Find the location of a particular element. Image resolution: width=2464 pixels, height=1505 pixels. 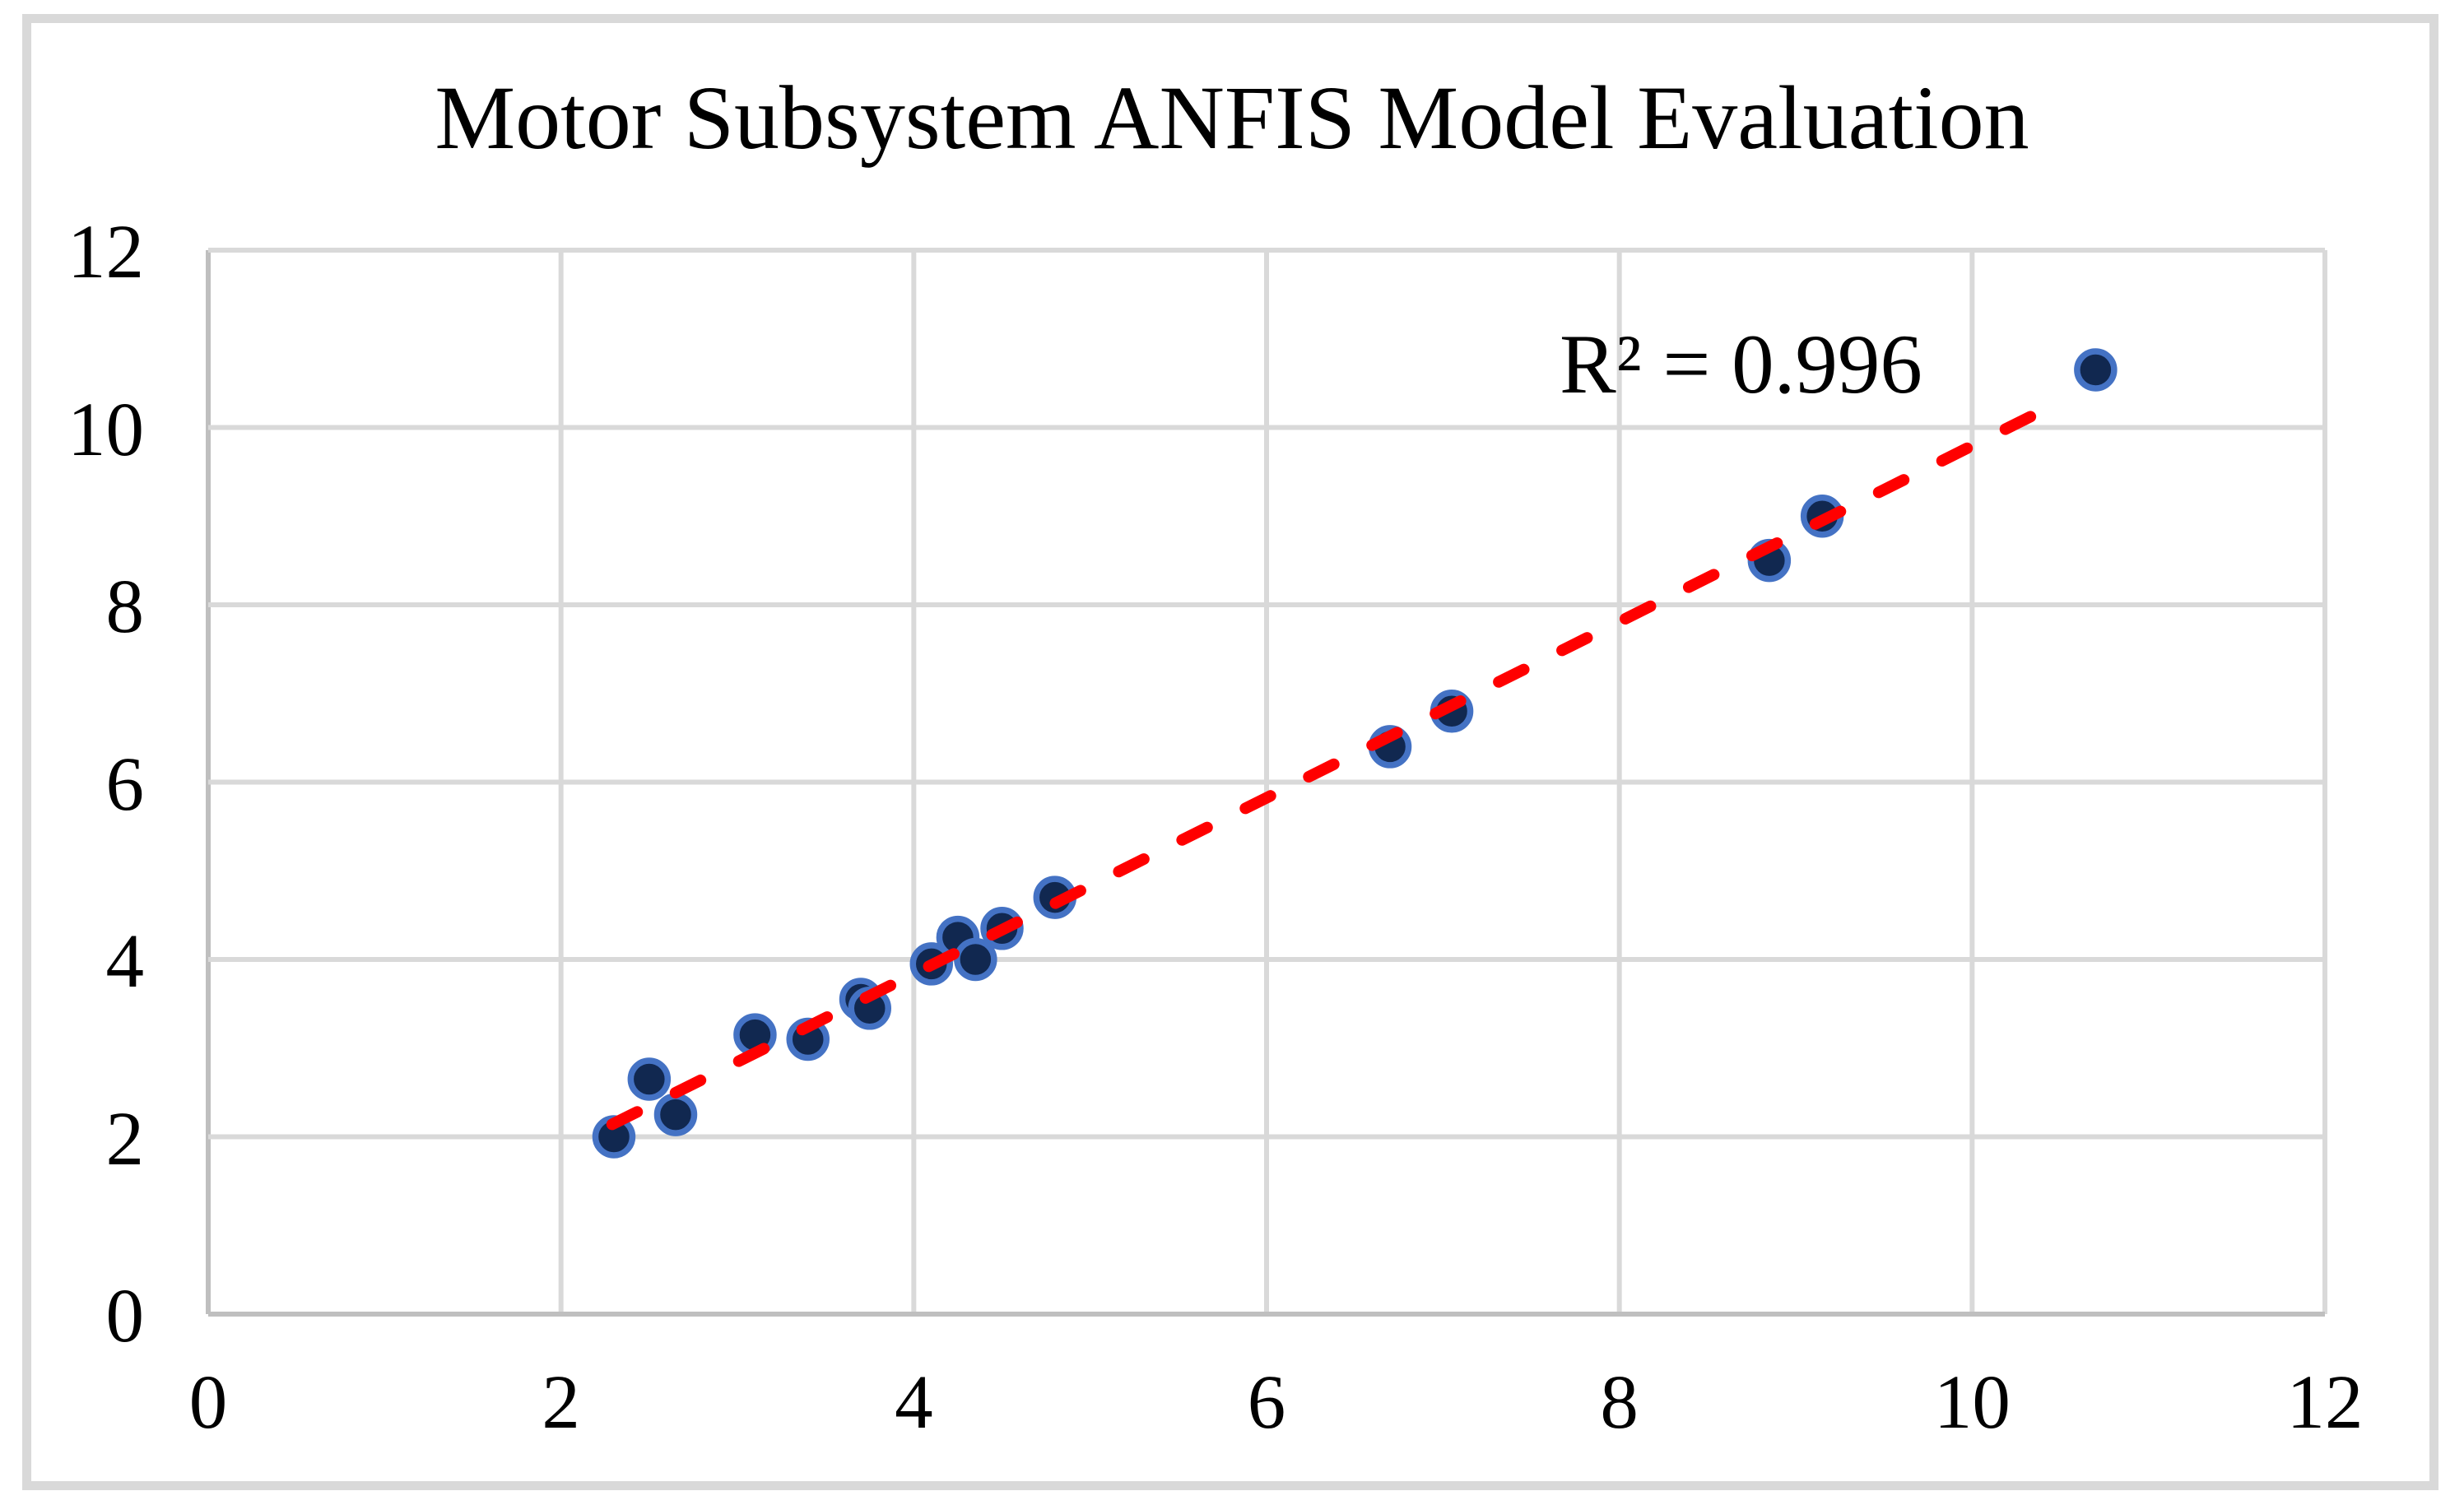

x-axis-tick-label: 12 is located at coordinates (2325, 1402).